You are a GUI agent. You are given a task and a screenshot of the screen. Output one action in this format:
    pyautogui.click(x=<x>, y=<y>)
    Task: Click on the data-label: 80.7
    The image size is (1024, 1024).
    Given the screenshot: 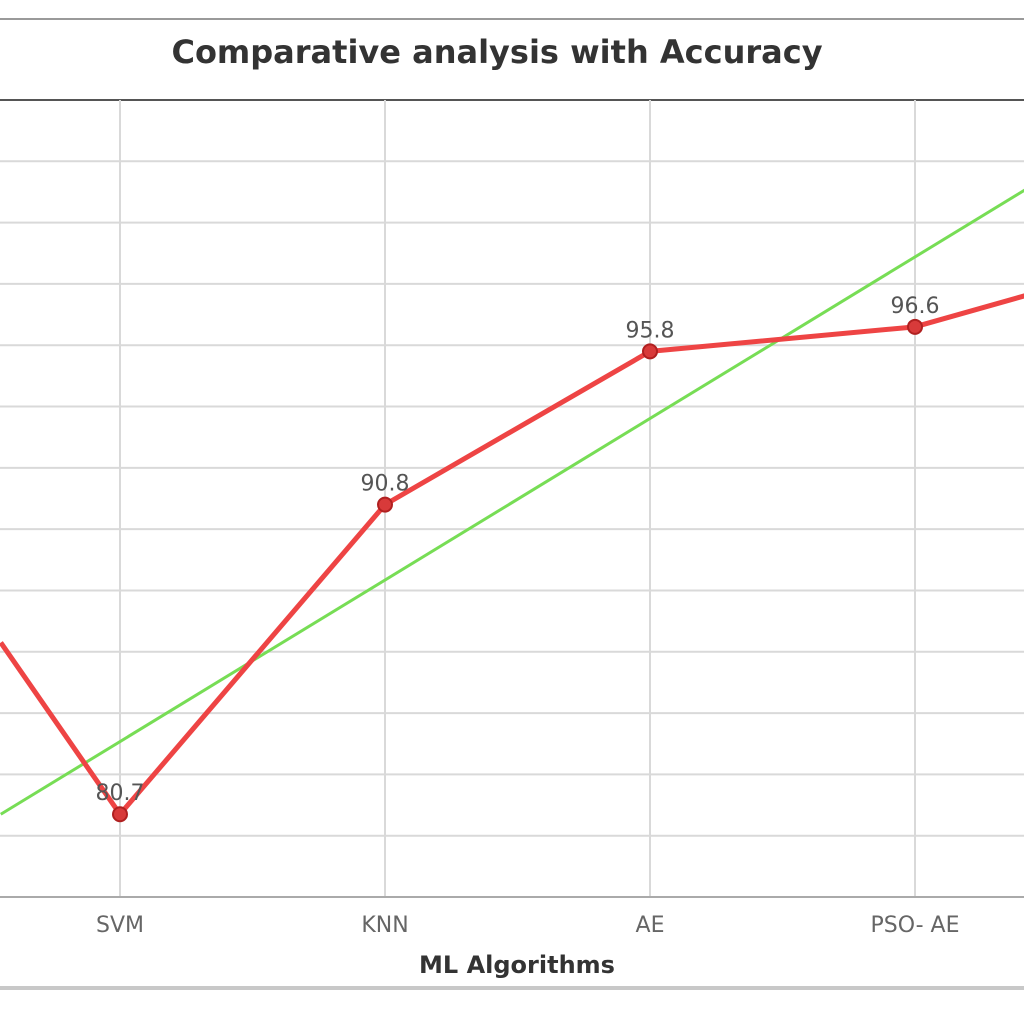 What is the action you would take?
    pyautogui.click(x=120, y=793)
    